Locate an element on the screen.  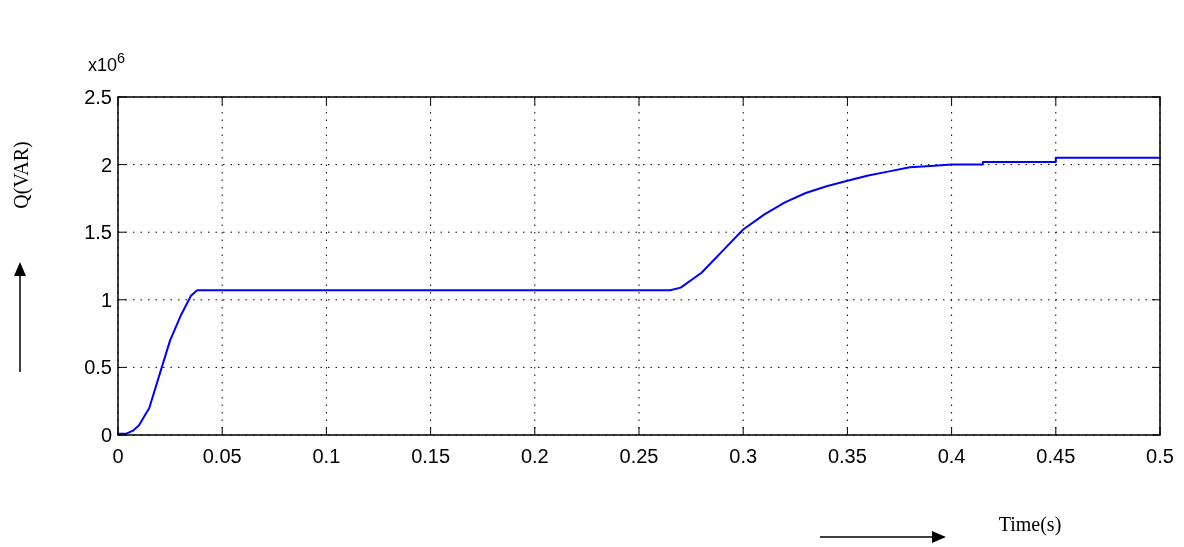
y-tick-label: 0 is located at coordinates (106, 435).